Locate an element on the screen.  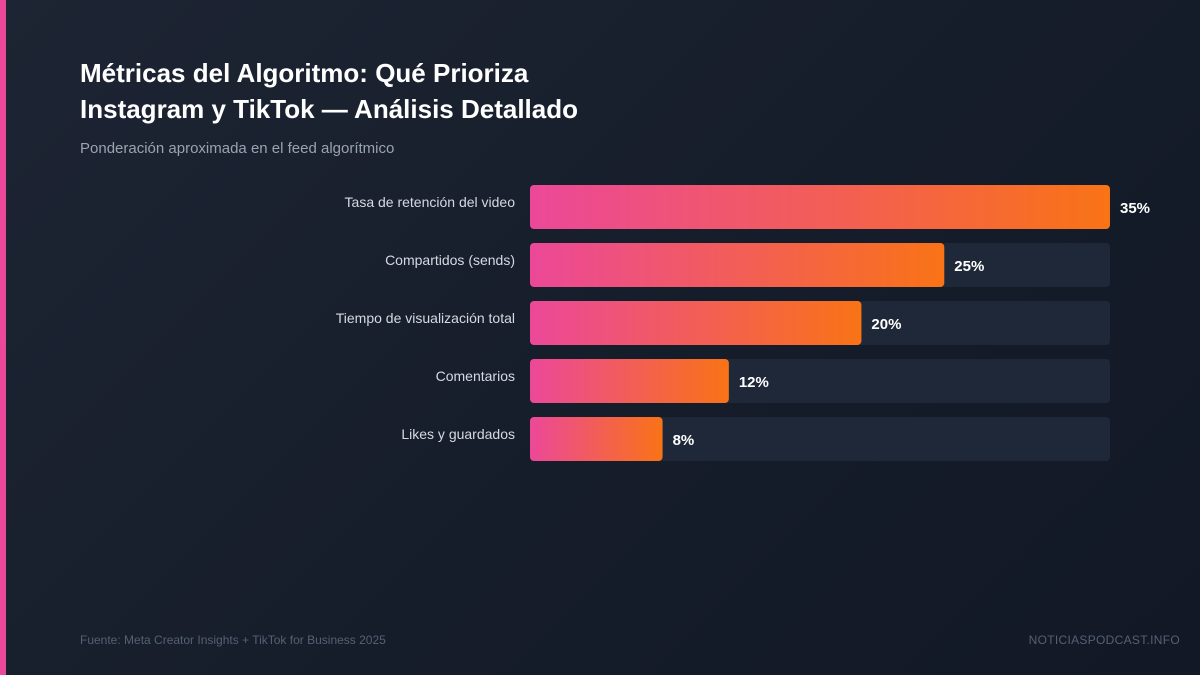
category-label: Tasa de retención del video is located at coordinates (430, 202).